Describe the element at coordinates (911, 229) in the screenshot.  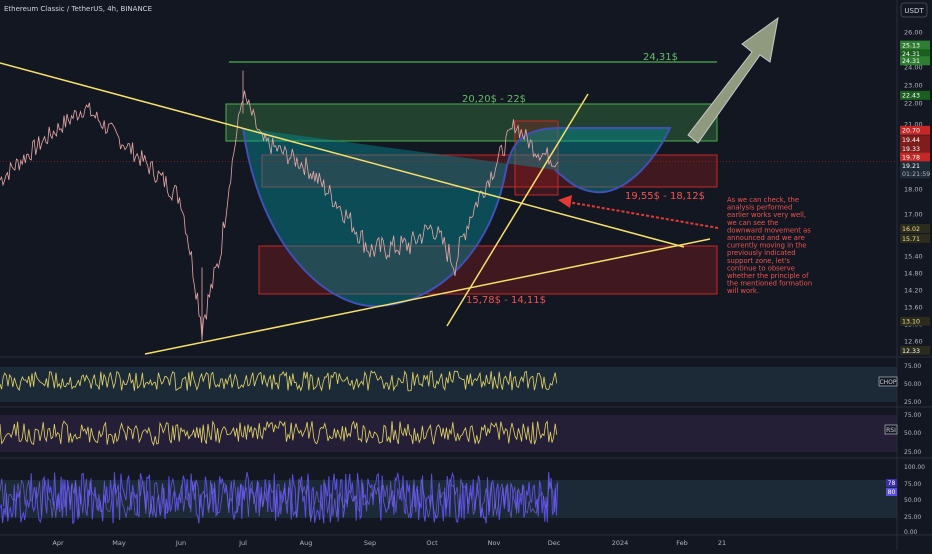
I see `price-tag-label: 16.02` at that location.